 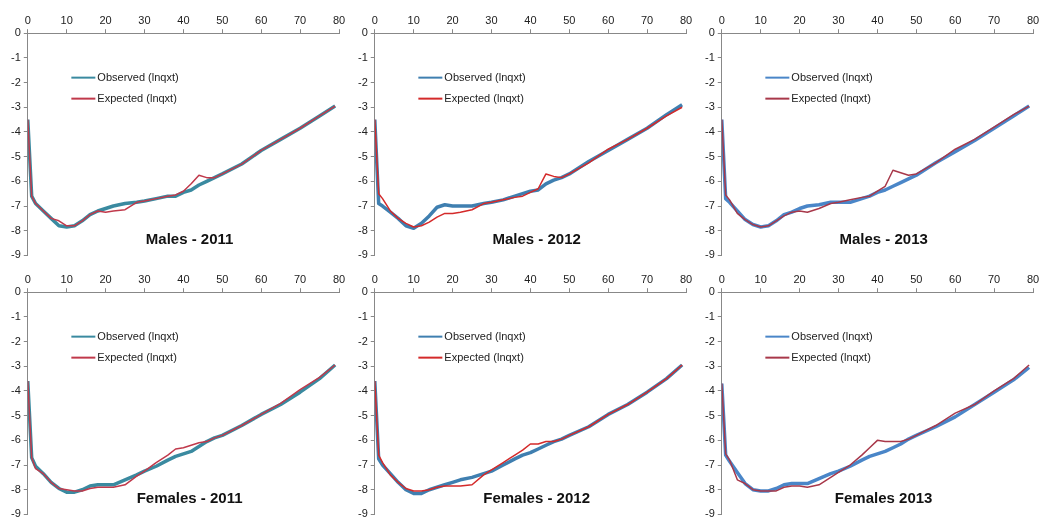 What do you see at coordinates (536, 497) in the screenshot?
I see `text: Females - 2012` at bounding box center [536, 497].